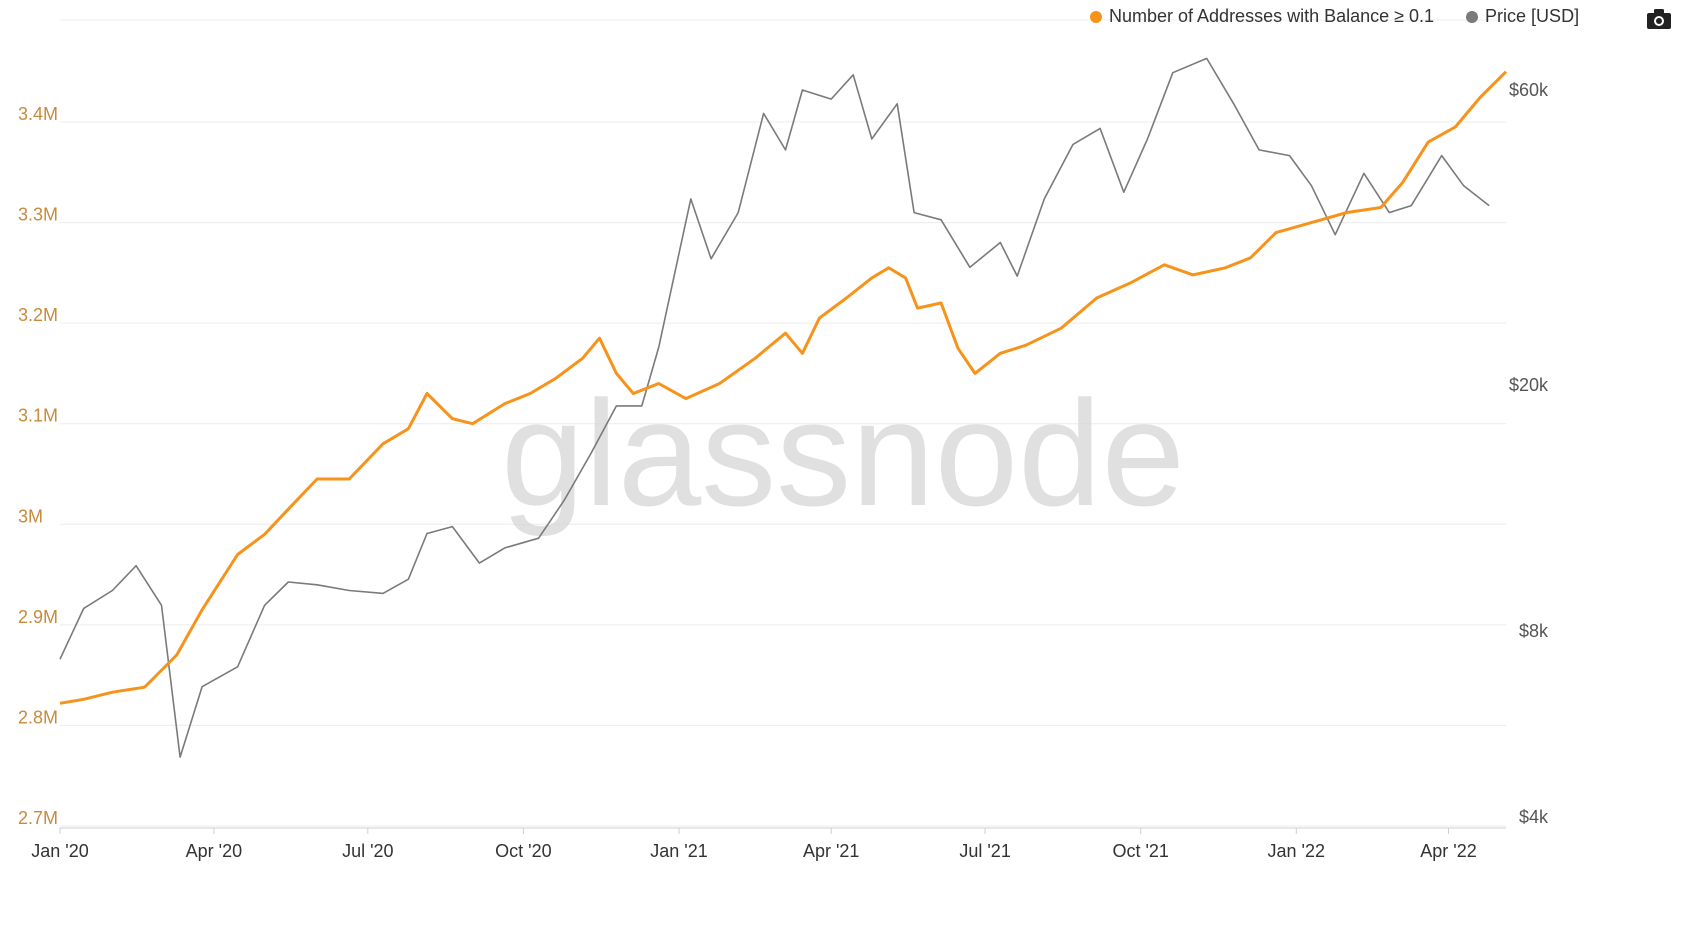 The width and height of the screenshot is (1694, 938). What do you see at coordinates (1296, 851) in the screenshot?
I see `x-tick-label: Jan '22` at bounding box center [1296, 851].